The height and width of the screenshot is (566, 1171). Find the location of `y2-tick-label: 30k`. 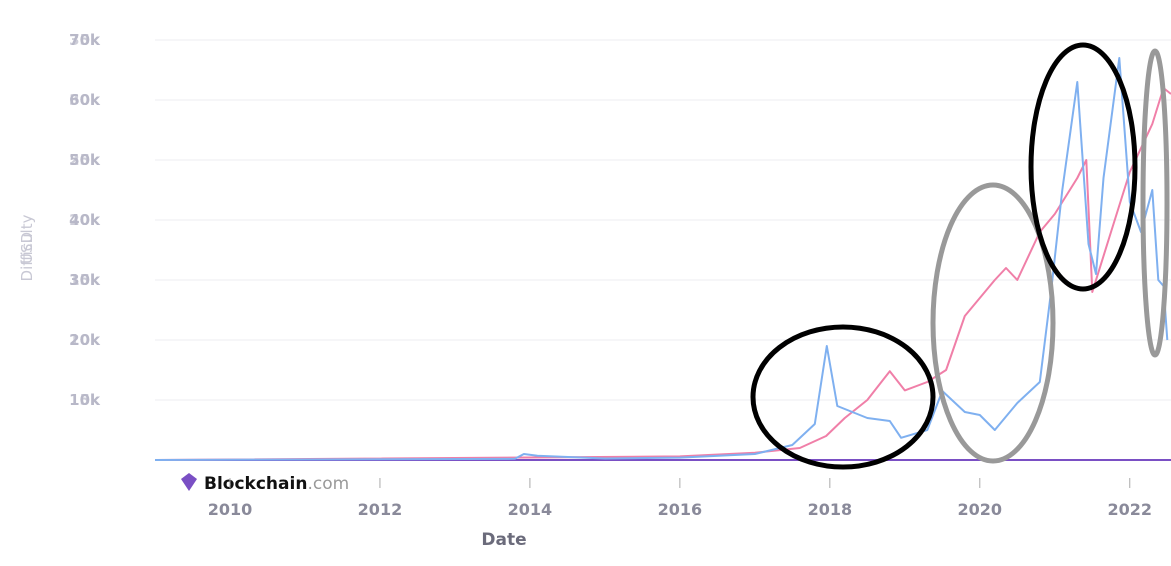

y2-tick-label: 30k is located at coordinates (85, 100).